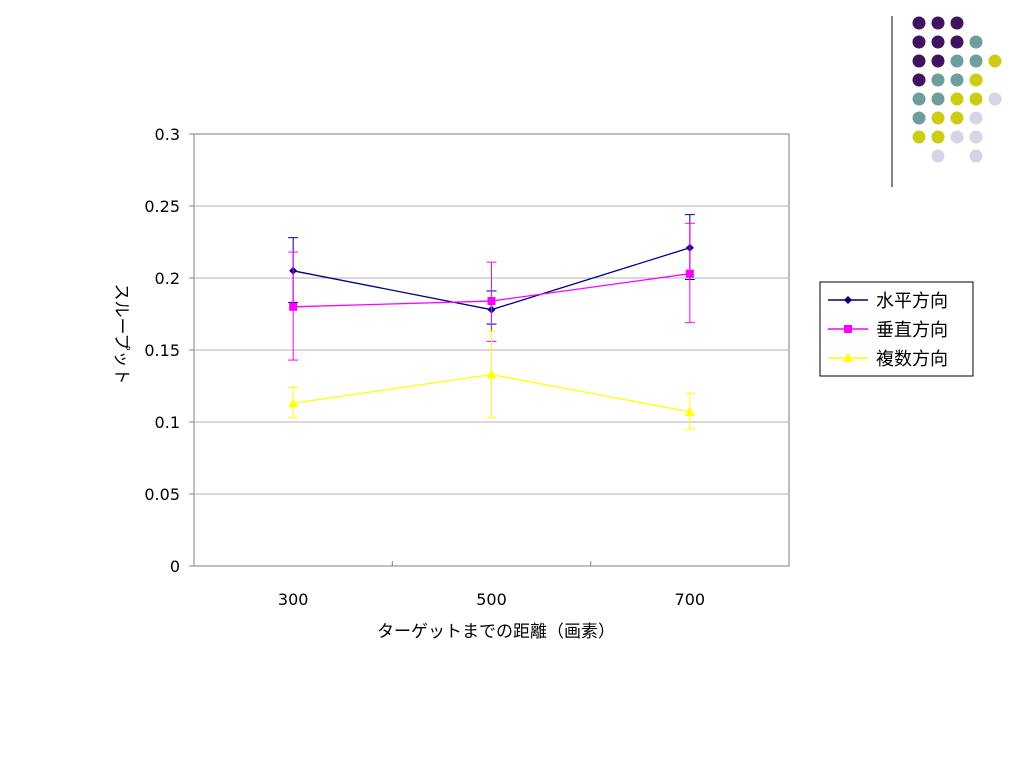 This screenshot has height=768, width=1024. What do you see at coordinates (167, 278) in the screenshot?
I see `y-tick-label: 0.2` at bounding box center [167, 278].